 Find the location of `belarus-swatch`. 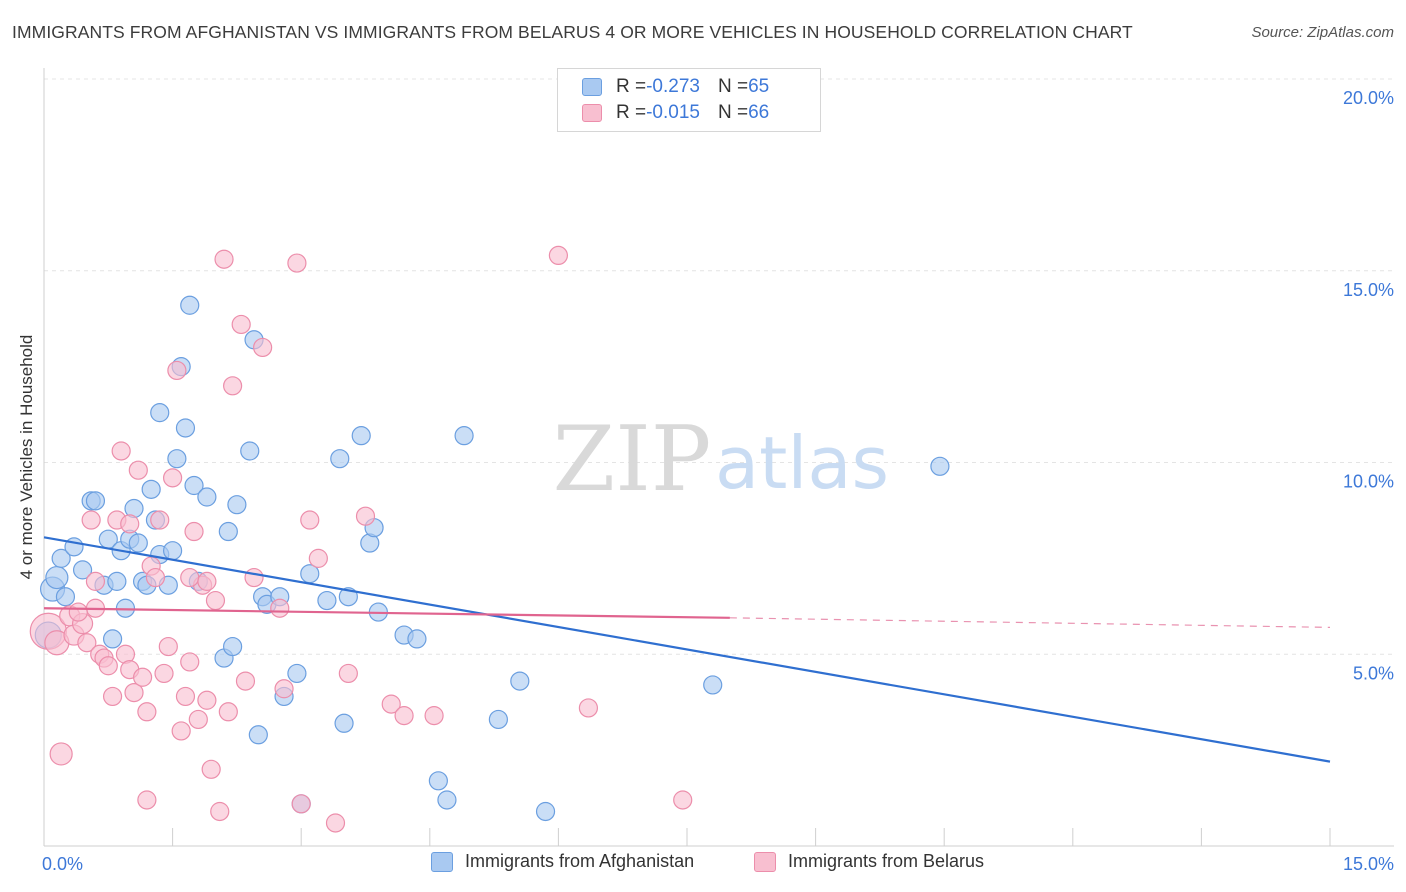

belarus-swatch is located at coordinates (592, 113).